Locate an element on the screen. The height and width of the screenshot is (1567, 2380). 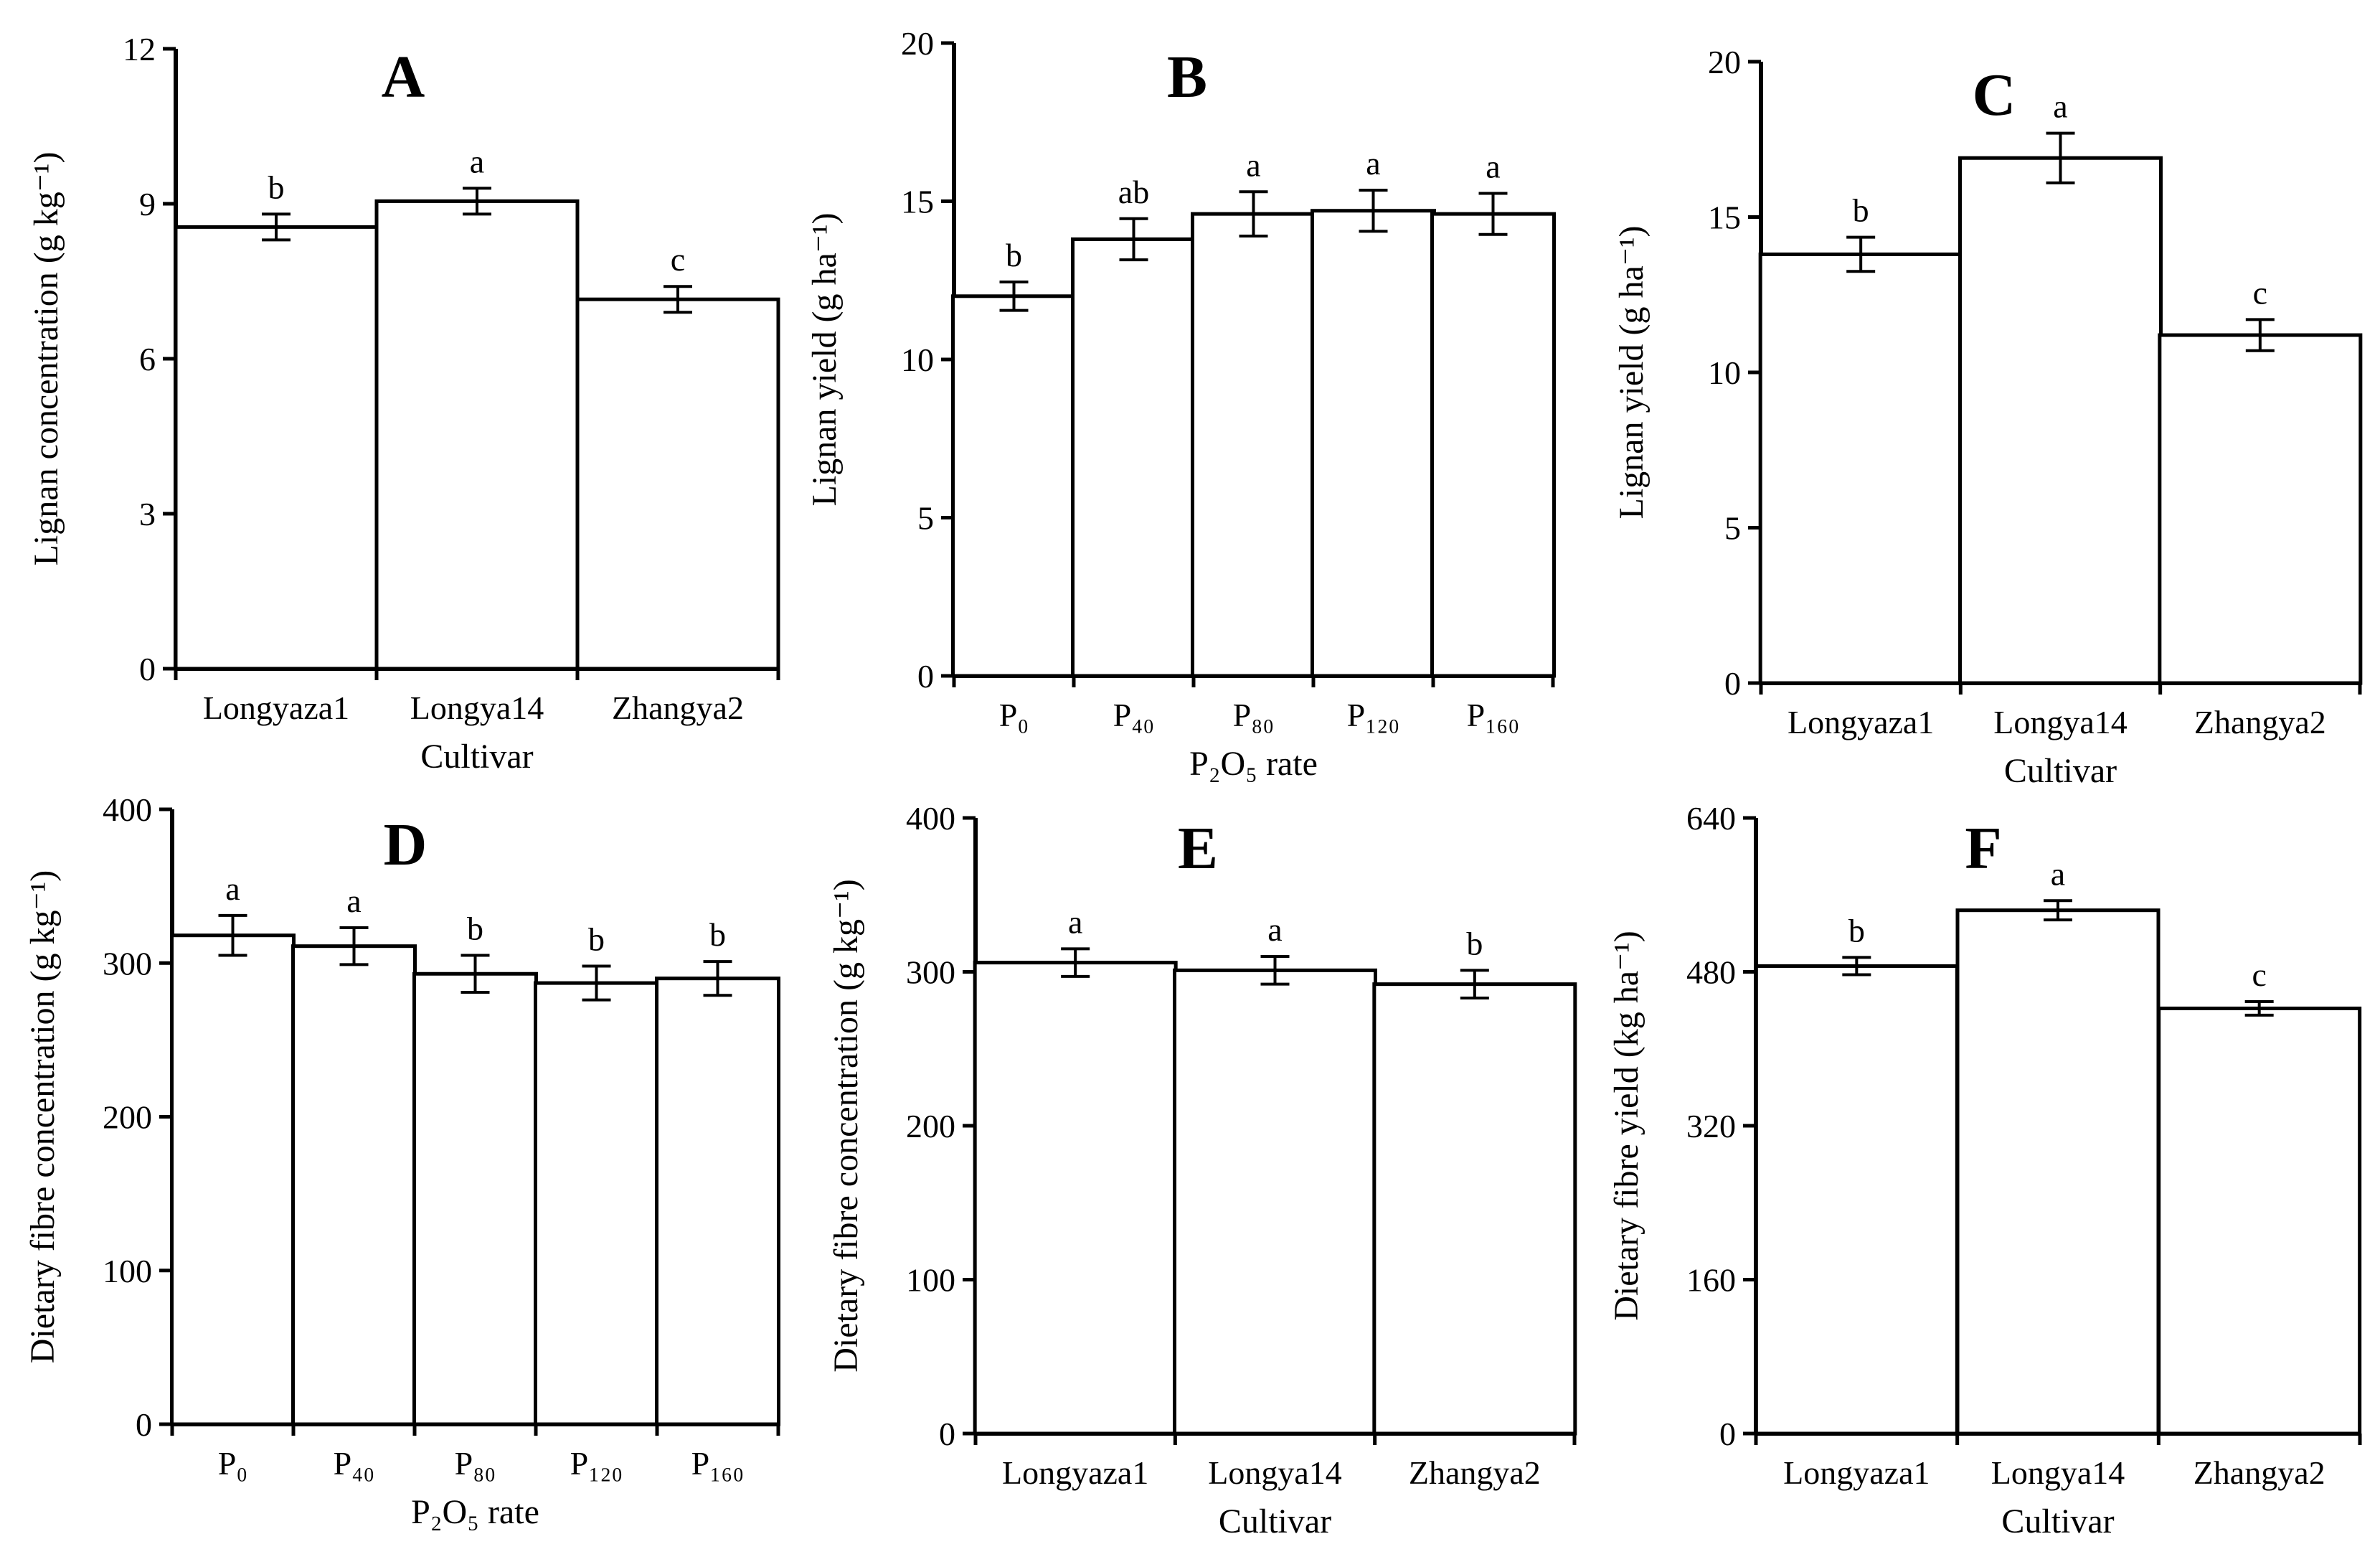
y-axis-title: Dietary fibre yield (kg ha⁻¹) is located at coordinates (1626, 1126).